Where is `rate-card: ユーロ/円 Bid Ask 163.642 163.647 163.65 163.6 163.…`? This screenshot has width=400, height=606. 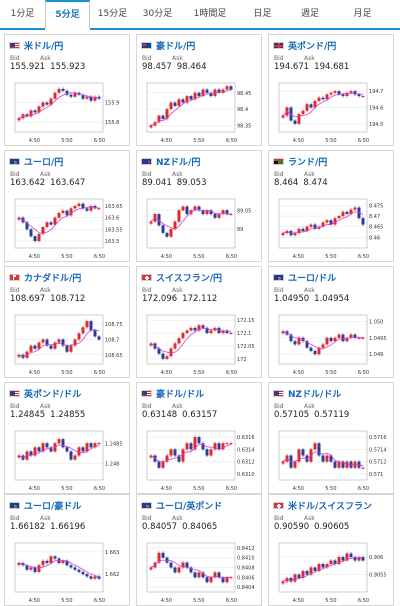
rate-card: ユーロ/円 Bid Ask 163.642 163.647 163.65 163.6 163.… is located at coordinates (67, 206).